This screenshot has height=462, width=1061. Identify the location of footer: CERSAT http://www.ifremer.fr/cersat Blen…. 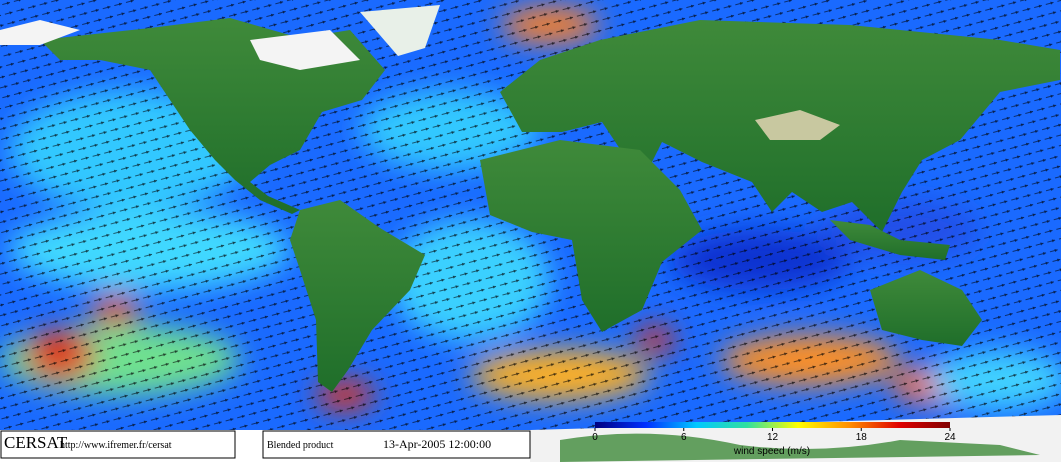
(265, 446).